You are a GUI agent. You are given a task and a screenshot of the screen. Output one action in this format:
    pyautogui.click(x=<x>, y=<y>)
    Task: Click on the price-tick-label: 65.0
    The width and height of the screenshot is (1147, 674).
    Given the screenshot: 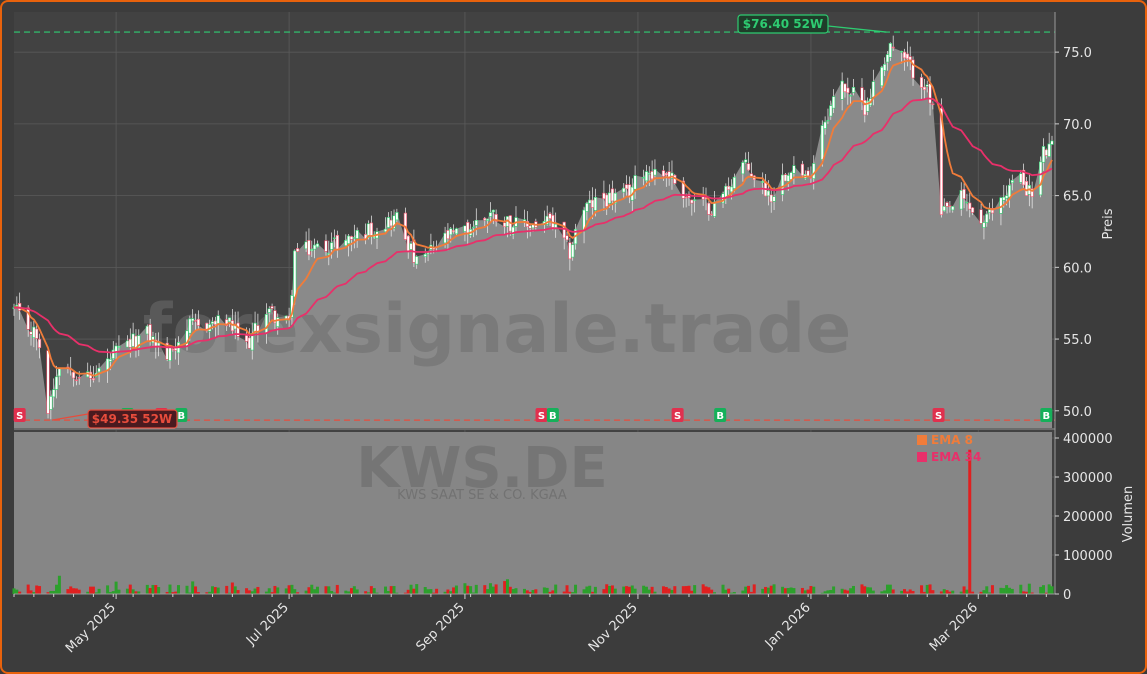 What is the action you would take?
    pyautogui.click(x=1077, y=197)
    